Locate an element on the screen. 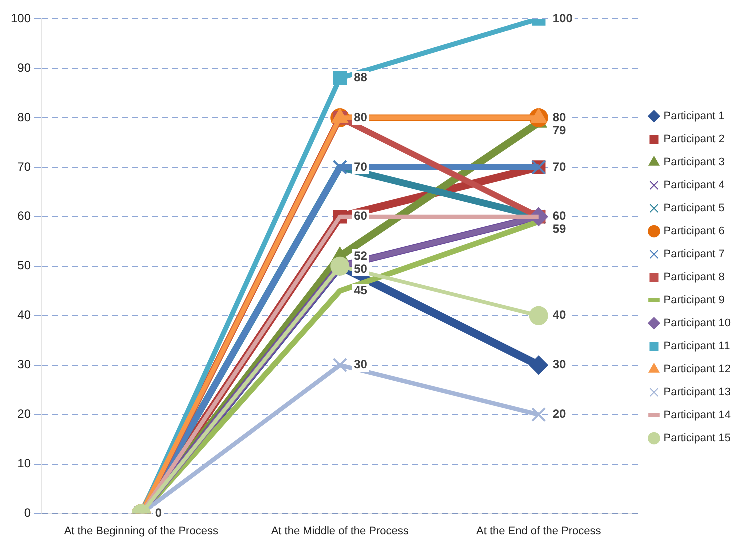  data-label: 79 is located at coordinates (559, 130).